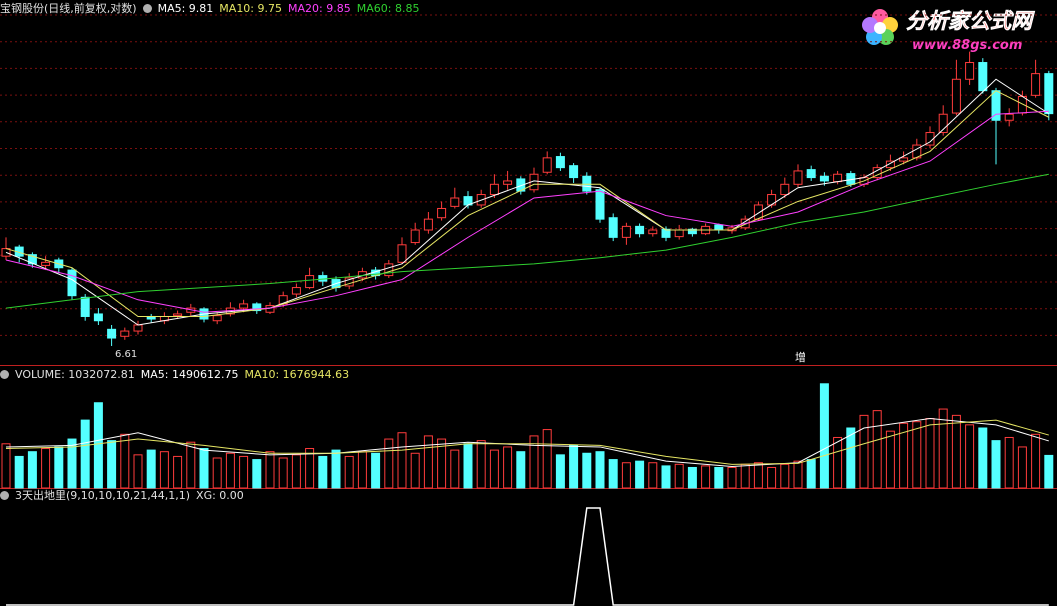  What do you see at coordinates (527, 443) in the screenshot?
I see `ma-line` at bounding box center [527, 443].